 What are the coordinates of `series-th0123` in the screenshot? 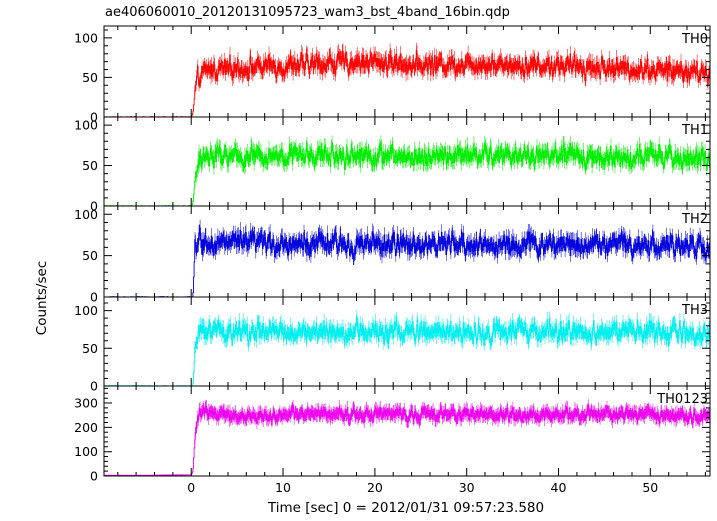 It's located at (407, 437).